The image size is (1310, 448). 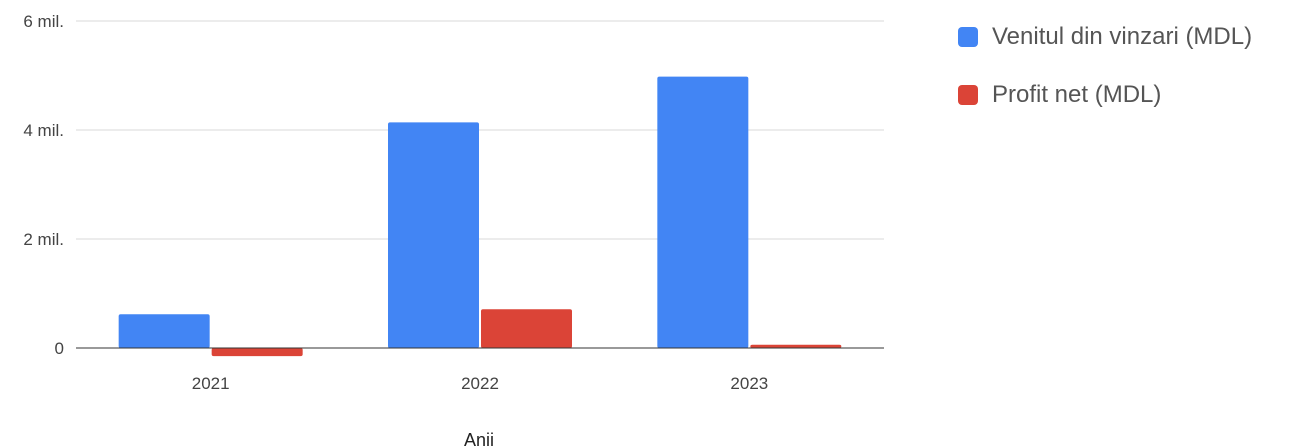 I want to click on legend-item-revenue: Venitul din vinzari (MDL), so click(x=1105, y=37).